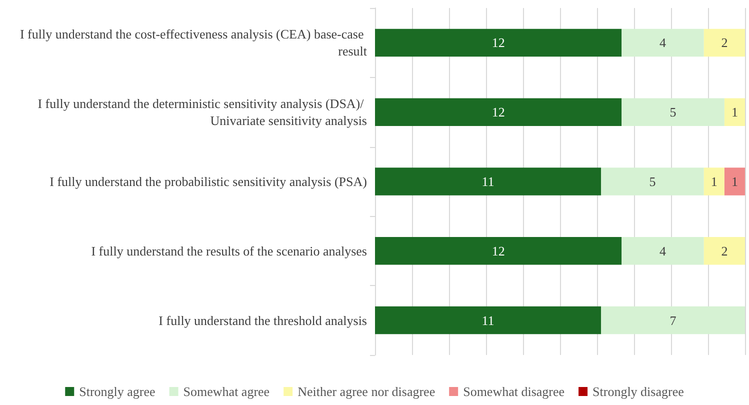  I want to click on legend-label: Neither agree nor disagree, so click(367, 391).